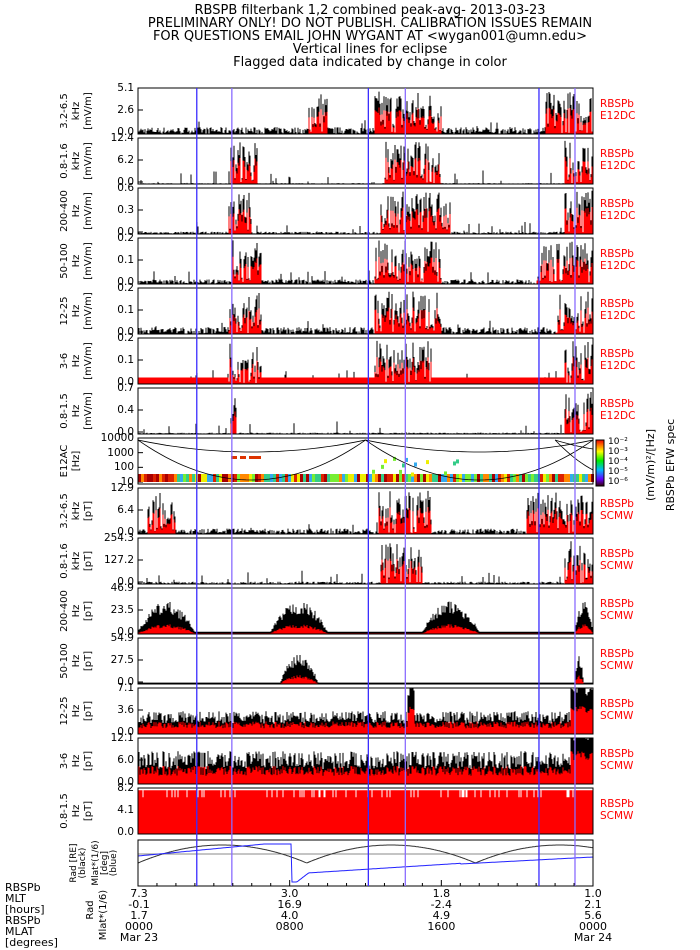 The width and height of the screenshot is (700, 950). I want to click on eclipse-note: Vertical lines for eclipse, so click(370, 49).